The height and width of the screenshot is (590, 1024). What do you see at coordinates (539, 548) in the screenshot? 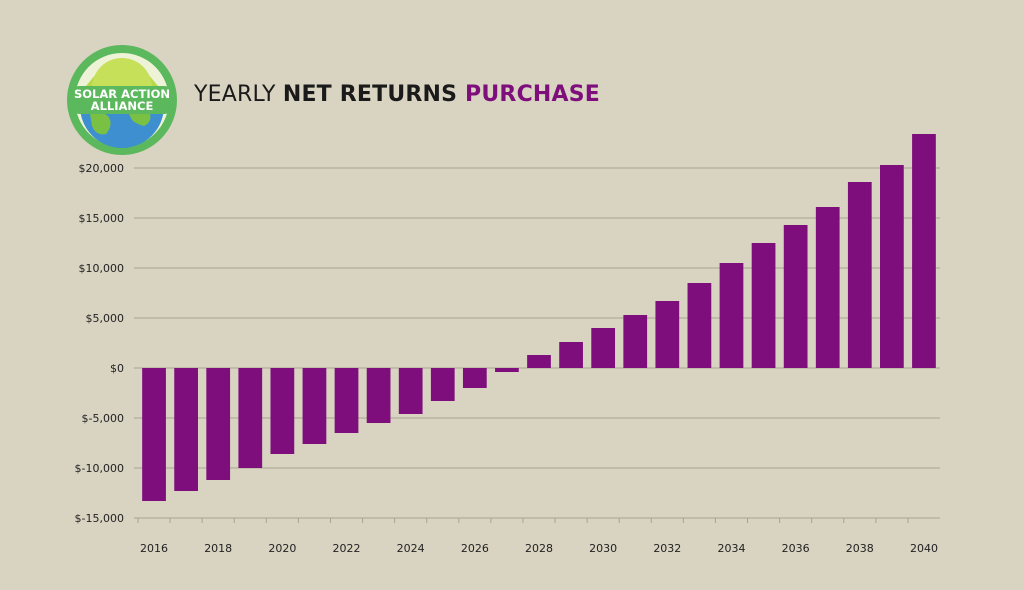
I see `x-tick-label: 2028` at bounding box center [539, 548].